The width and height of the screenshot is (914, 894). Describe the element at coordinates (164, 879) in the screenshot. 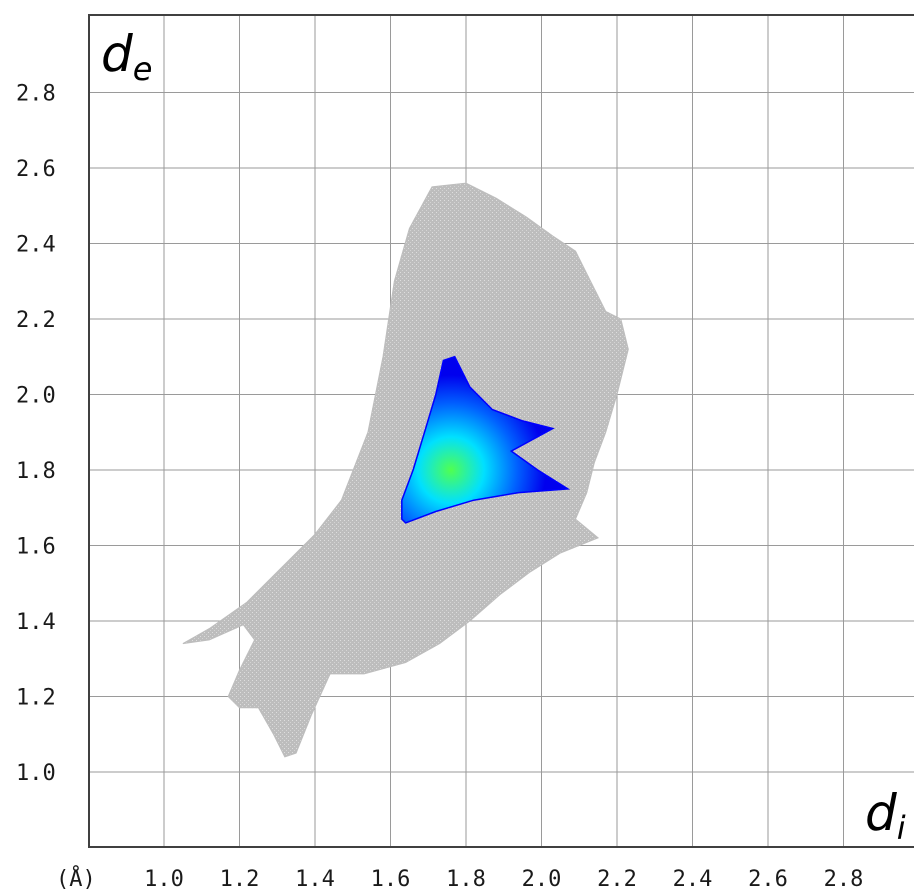

I see `x-tick-label: 1.0` at that location.